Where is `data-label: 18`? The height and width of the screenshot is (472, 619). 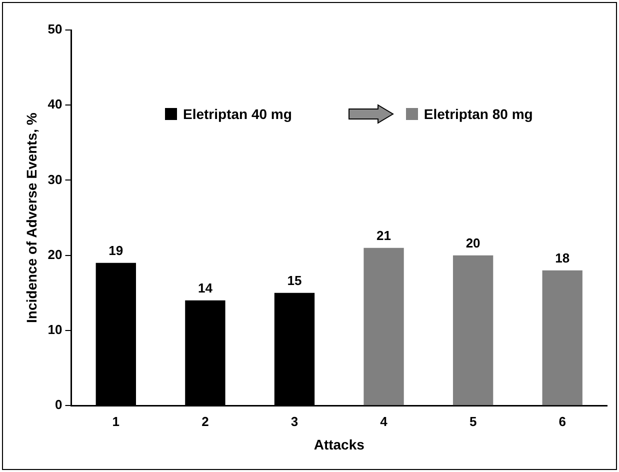 data-label: 18 is located at coordinates (562, 258).